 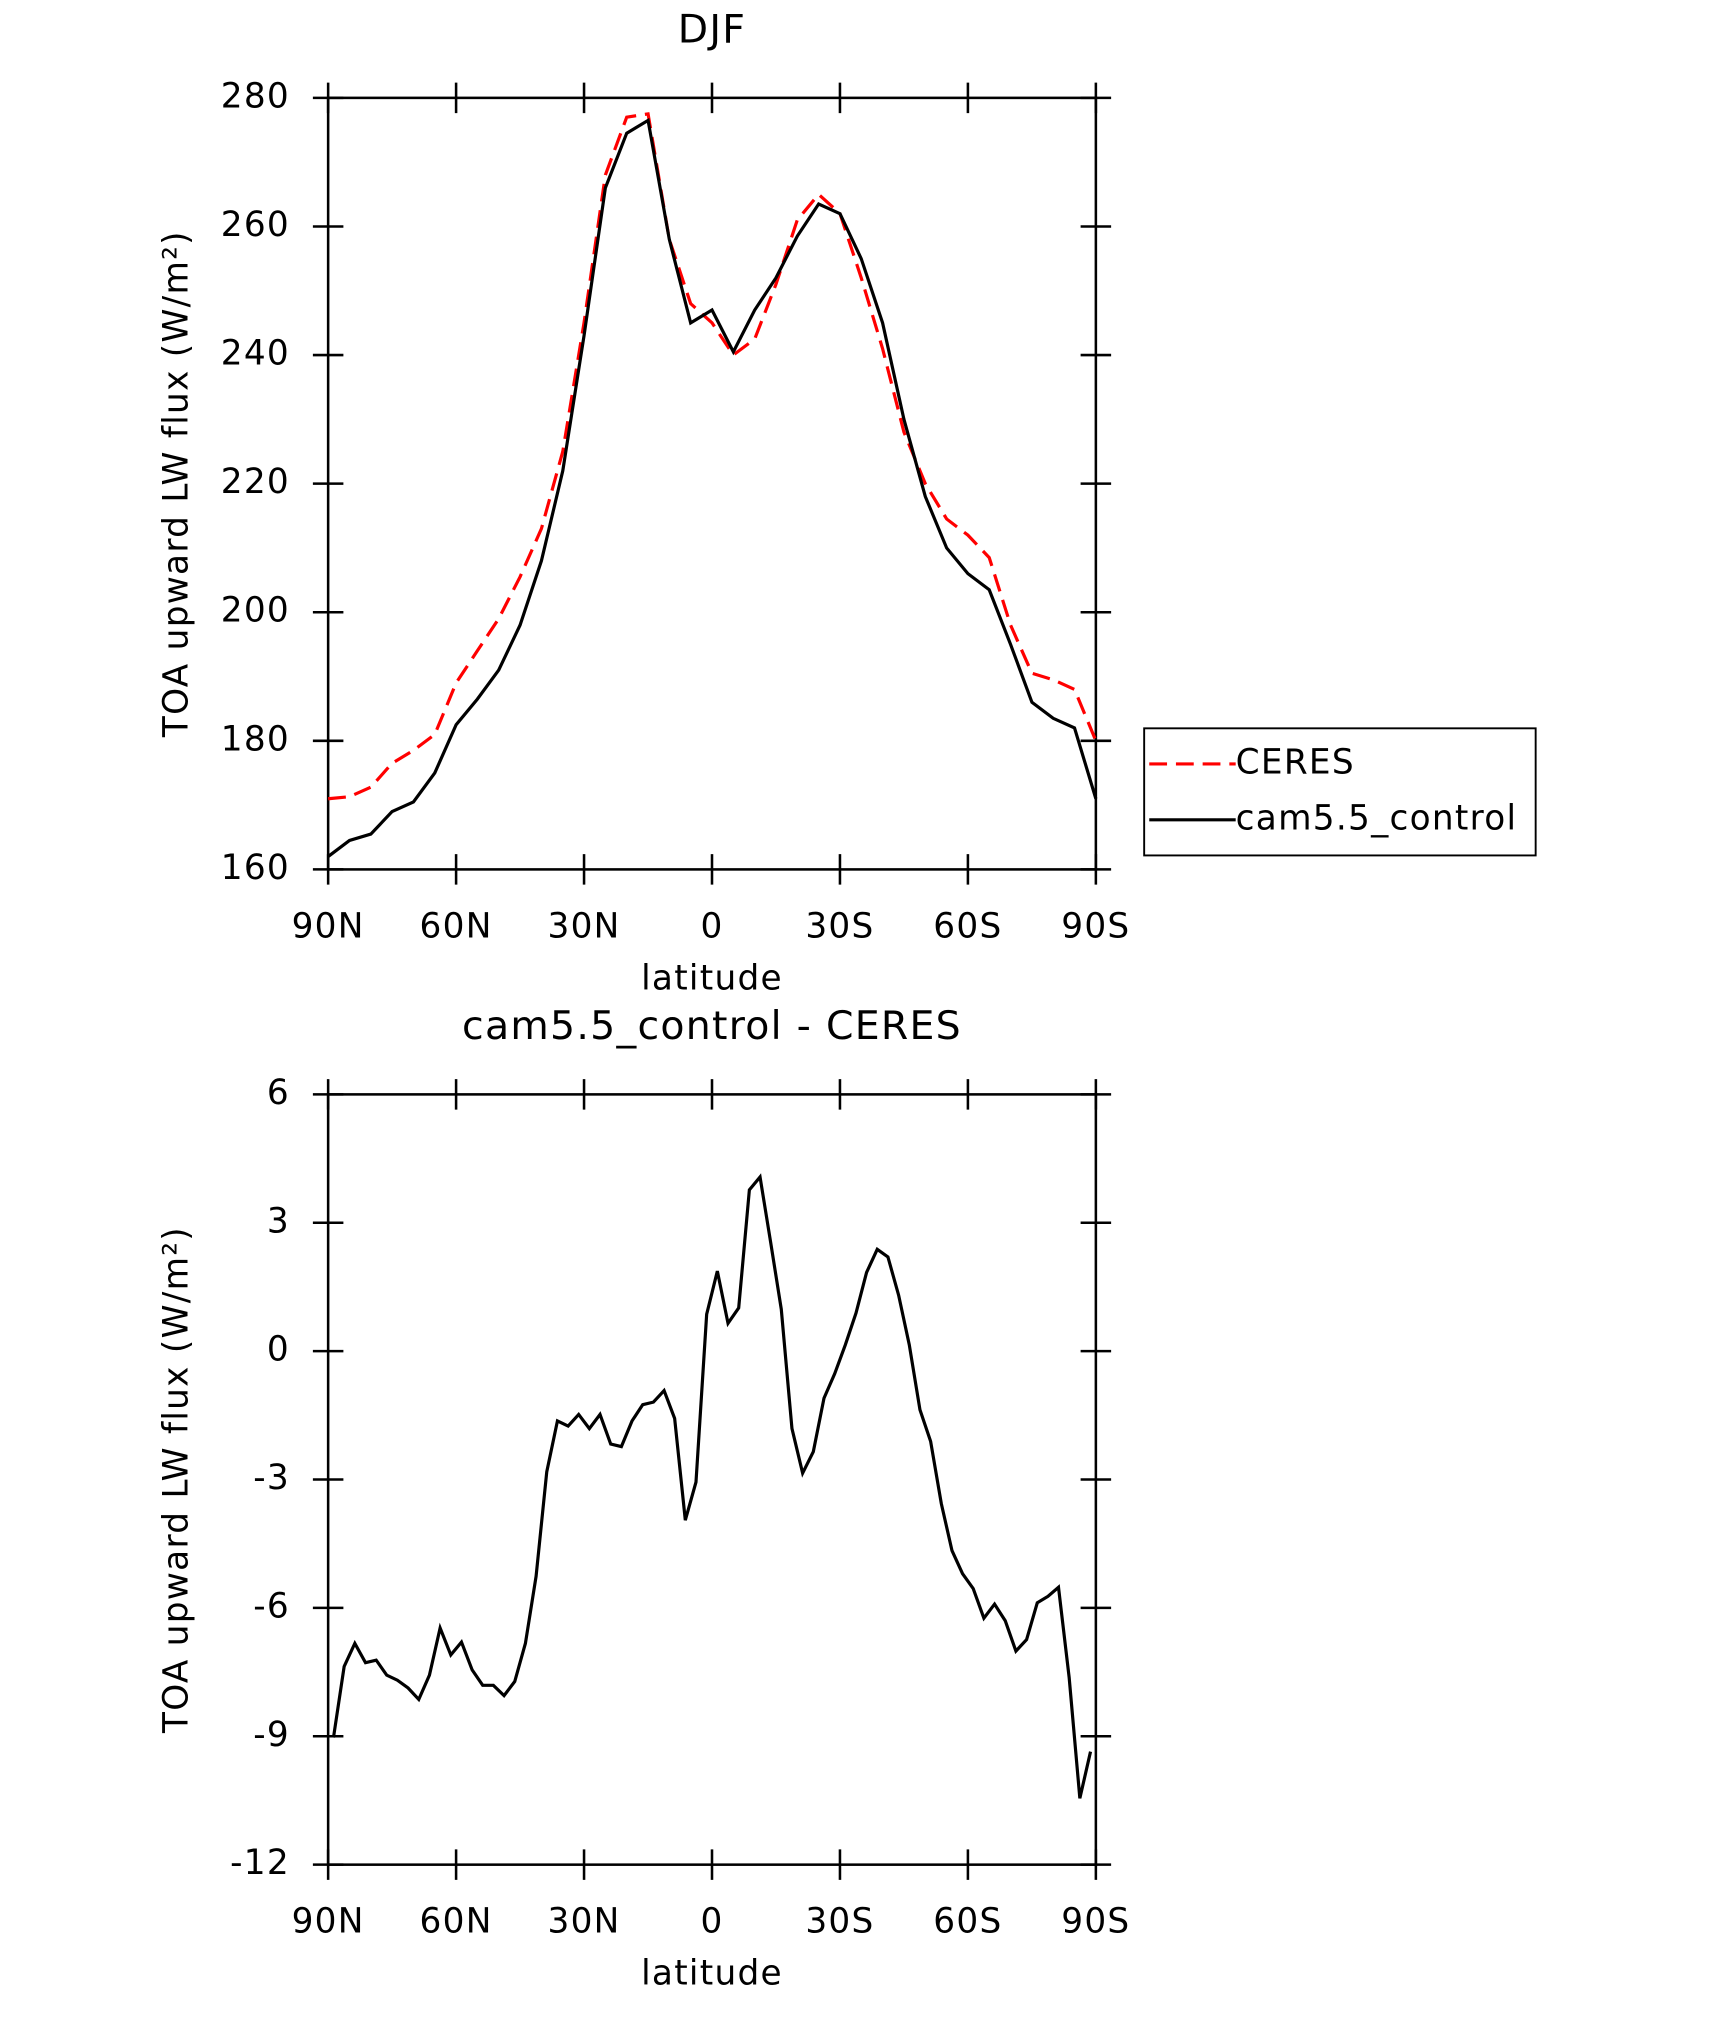 I want to click on y-tick-label: 200, so click(x=255, y=611).